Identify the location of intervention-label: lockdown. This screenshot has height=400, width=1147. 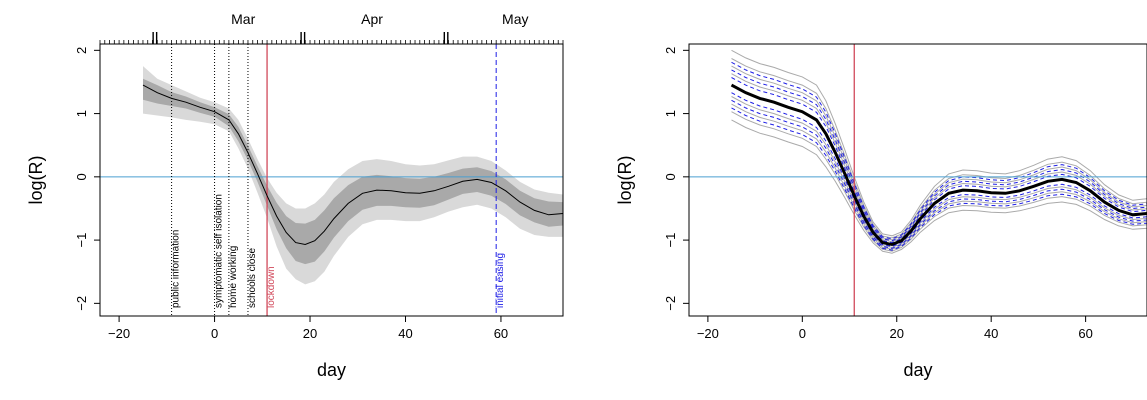
(271, 287).